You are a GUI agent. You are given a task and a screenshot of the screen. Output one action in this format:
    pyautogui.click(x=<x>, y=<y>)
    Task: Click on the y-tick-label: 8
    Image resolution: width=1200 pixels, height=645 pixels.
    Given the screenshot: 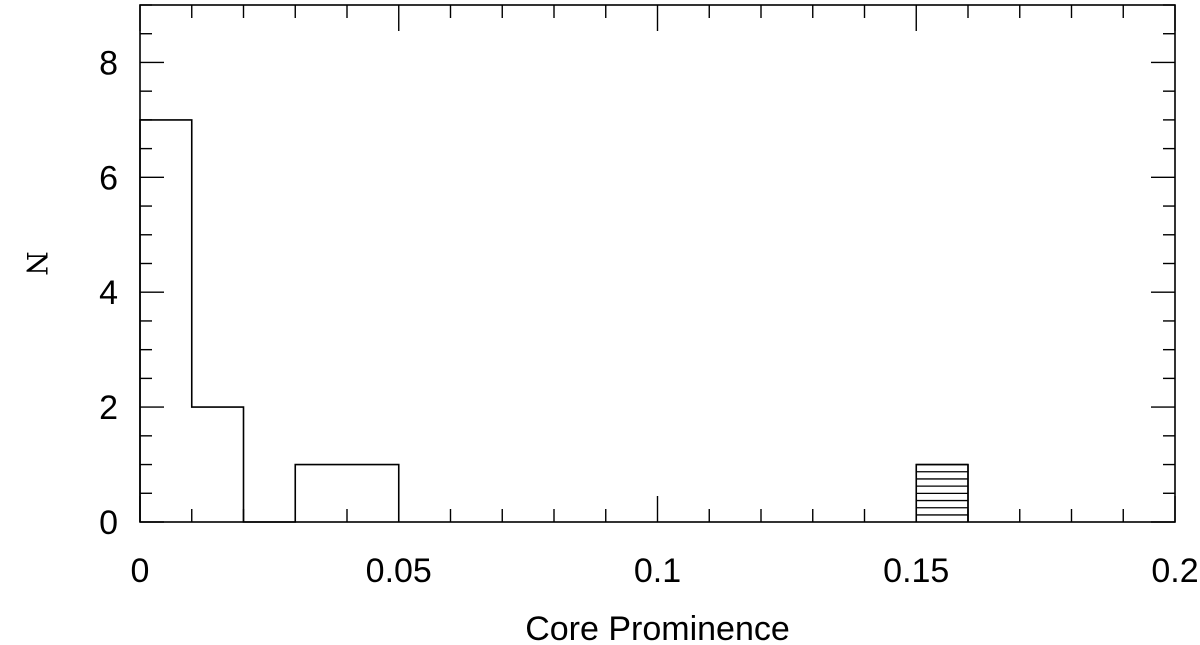 What is the action you would take?
    pyautogui.click(x=108, y=63)
    